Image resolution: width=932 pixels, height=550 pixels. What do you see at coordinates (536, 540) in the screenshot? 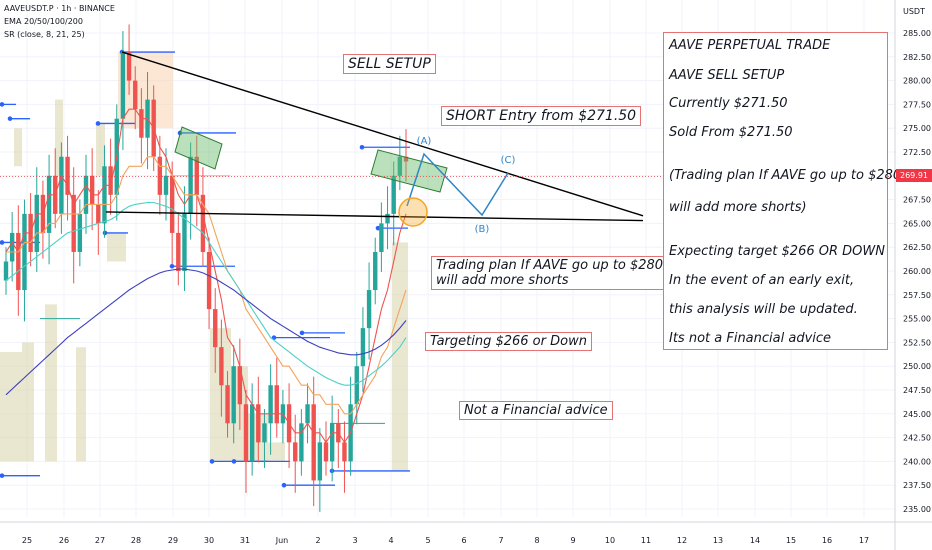
I see `x-tick-label: 8` at bounding box center [536, 540].